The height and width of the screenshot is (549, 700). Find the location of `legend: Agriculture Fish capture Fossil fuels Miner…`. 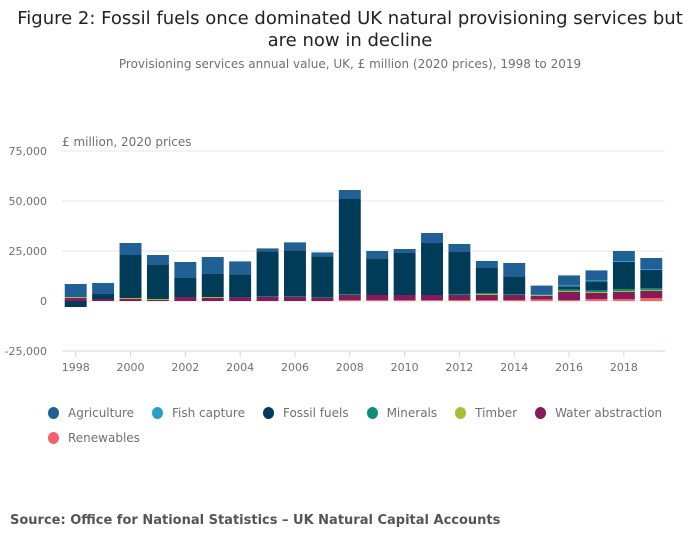

legend: Agriculture Fish capture Fossil fuels Miner… is located at coordinates (368, 431).